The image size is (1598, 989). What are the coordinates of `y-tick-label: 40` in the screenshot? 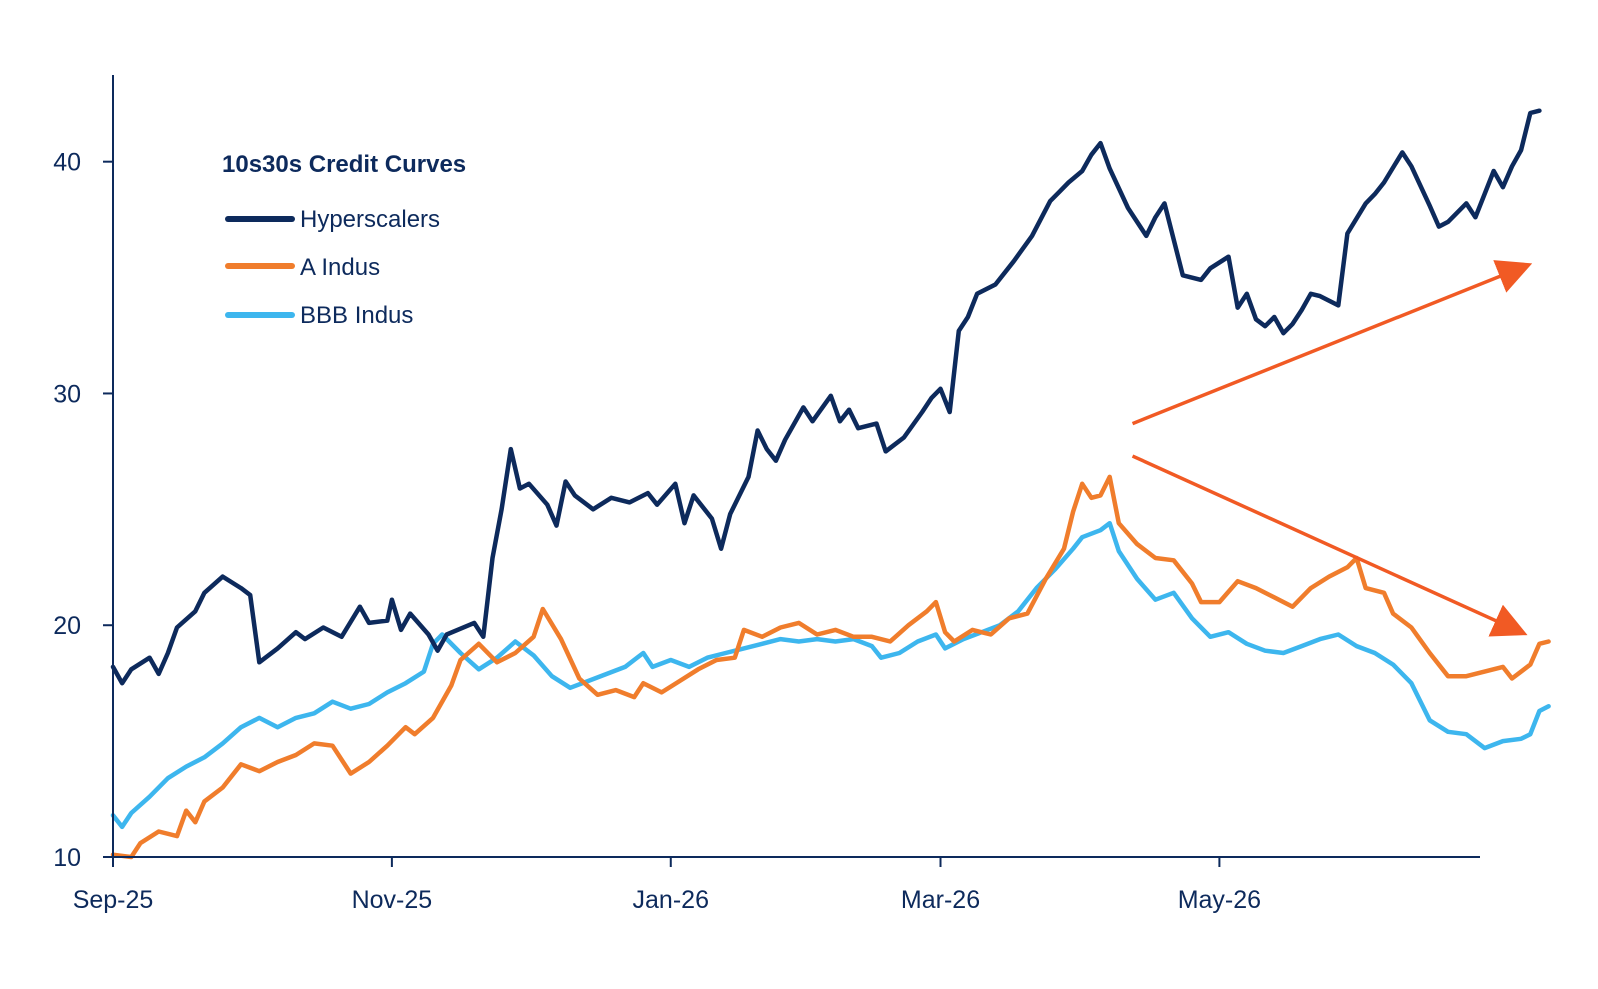 It's located at (67, 163).